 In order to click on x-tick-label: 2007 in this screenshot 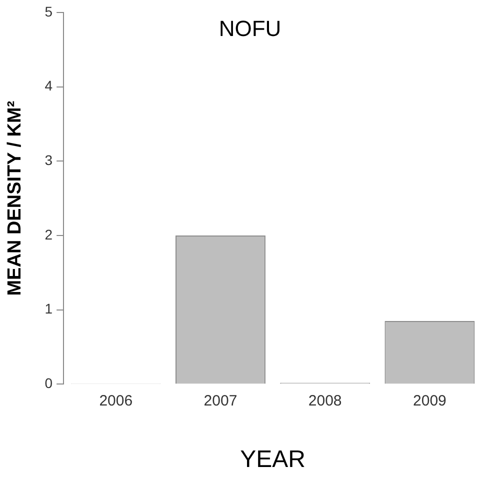, I will do `click(221, 401)`.